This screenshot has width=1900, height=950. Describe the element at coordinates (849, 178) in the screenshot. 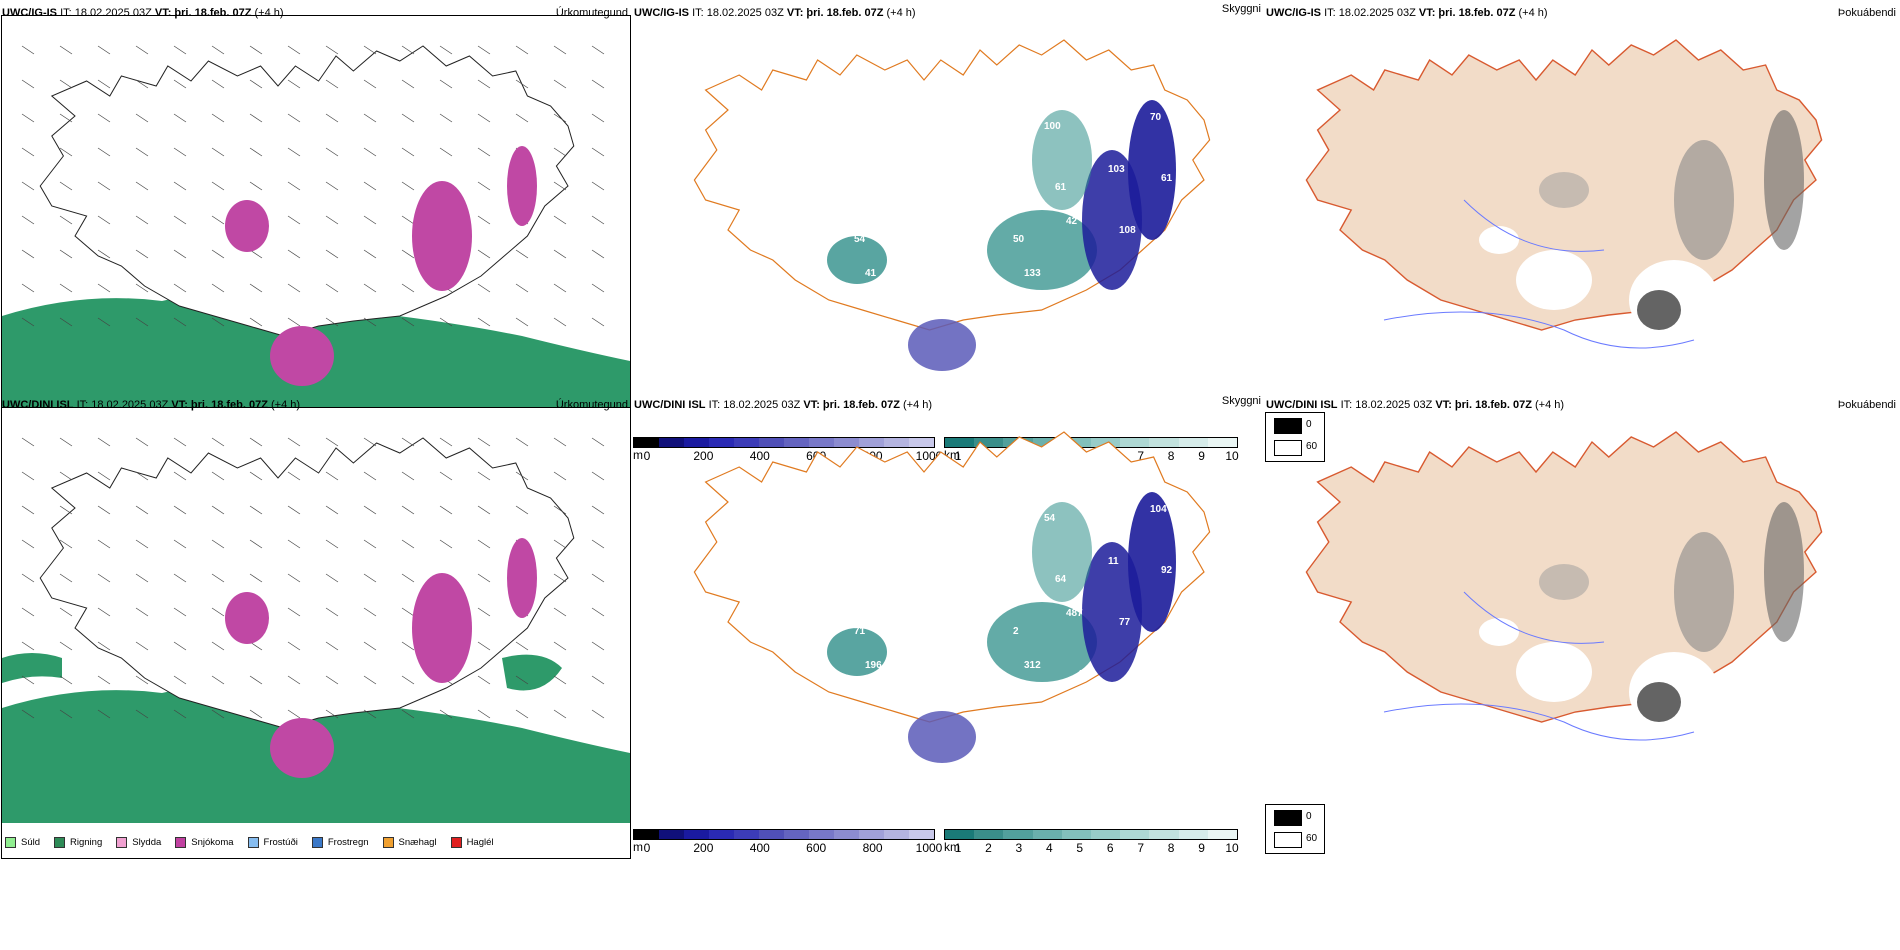

I see `map-value-label: 29` at that location.